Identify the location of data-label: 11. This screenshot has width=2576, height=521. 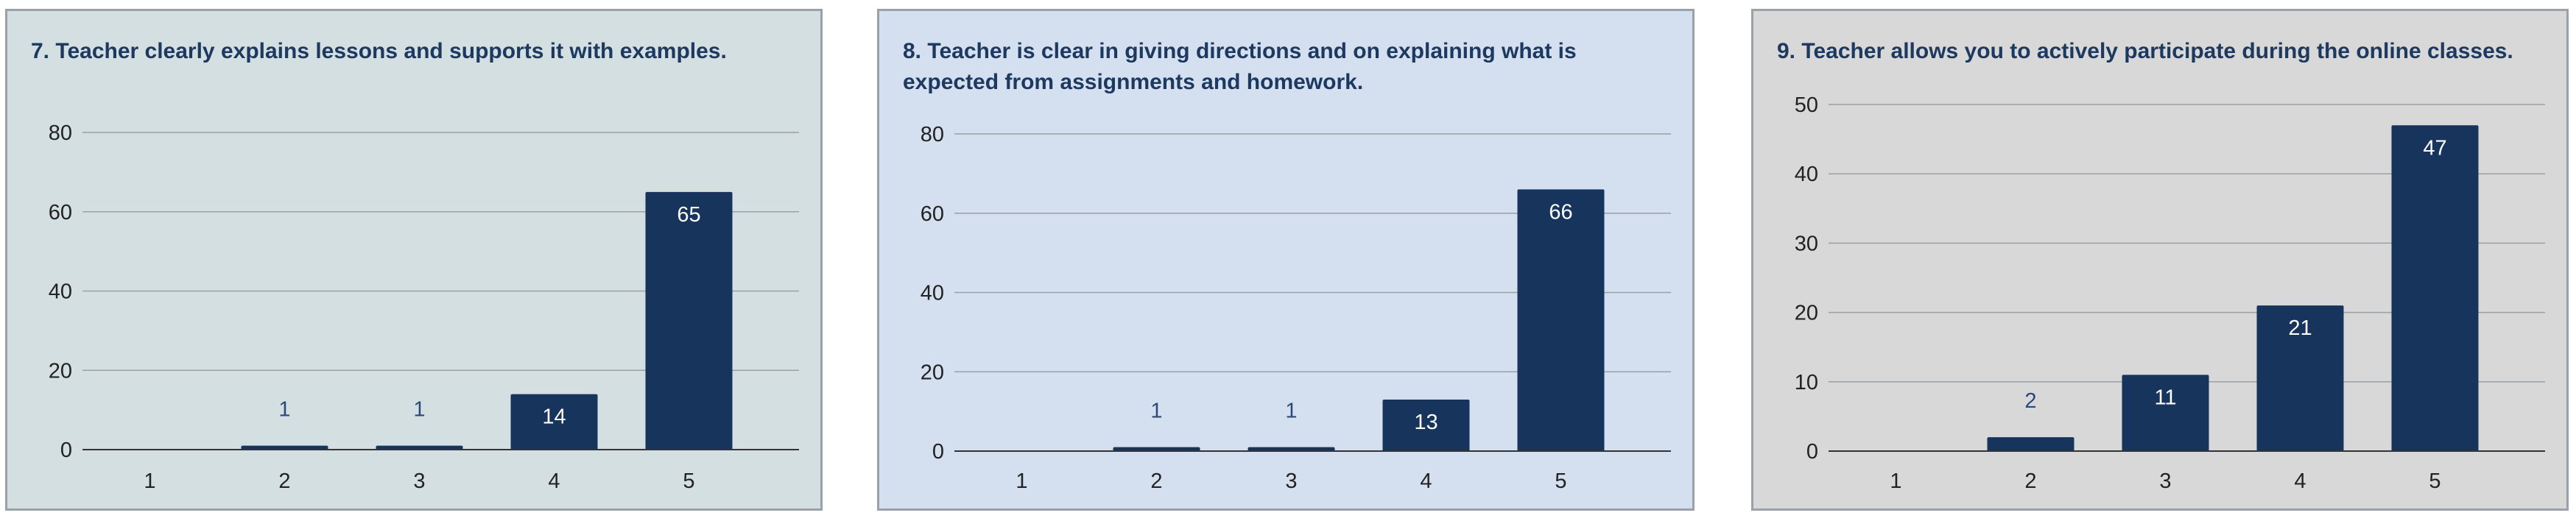
(2165, 397).